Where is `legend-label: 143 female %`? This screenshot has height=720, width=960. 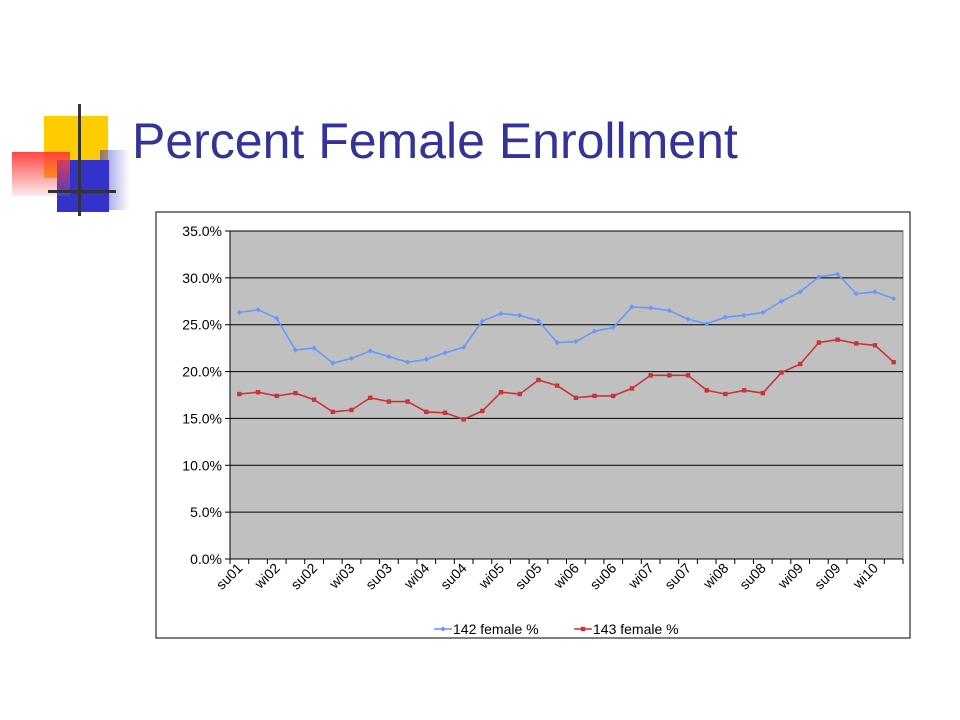 legend-label: 143 female % is located at coordinates (636, 629).